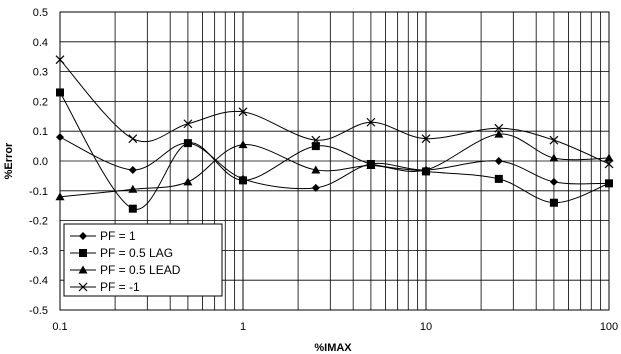 Image resolution: width=621 pixels, height=354 pixels. What do you see at coordinates (40, 102) in the screenshot?
I see `y-tick-label: 0.2` at bounding box center [40, 102].